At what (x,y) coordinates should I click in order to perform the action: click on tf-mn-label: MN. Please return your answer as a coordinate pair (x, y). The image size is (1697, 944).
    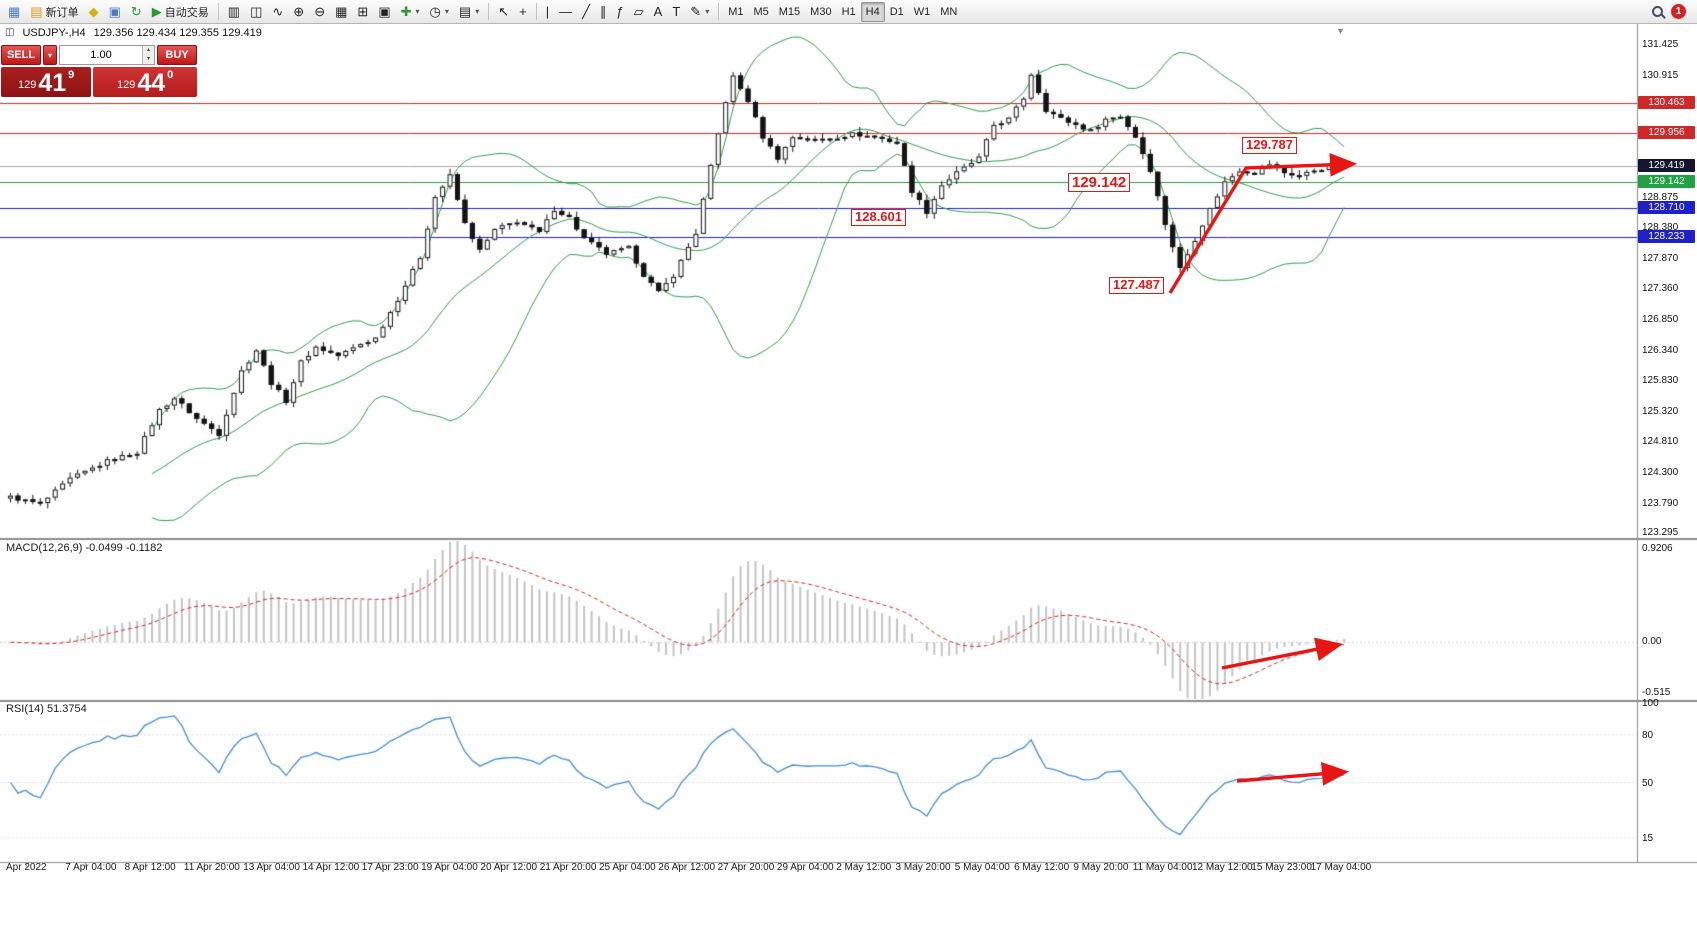
    Looking at the image, I should click on (949, 11).